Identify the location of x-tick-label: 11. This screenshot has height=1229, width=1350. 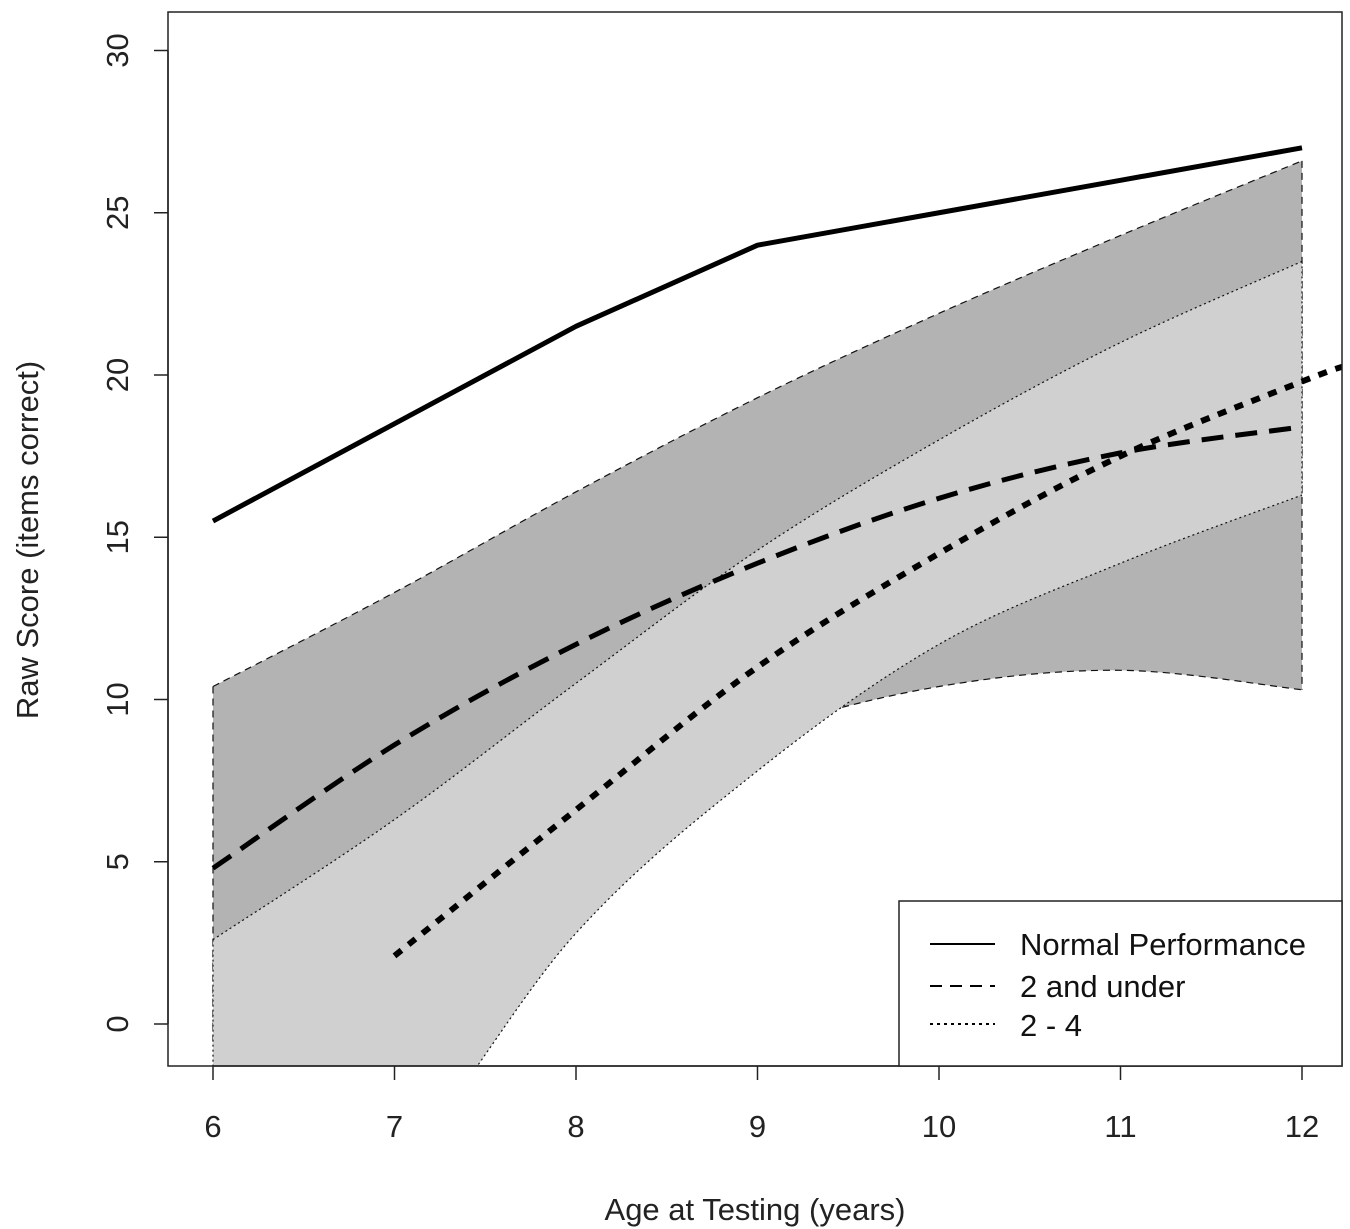
(1120, 1126).